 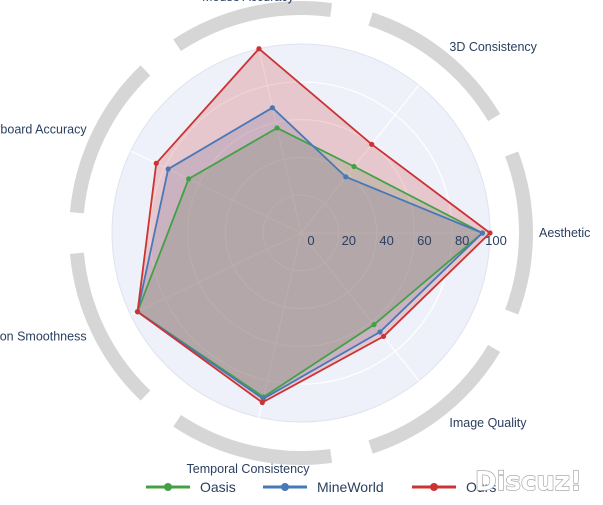 What do you see at coordinates (493, 47) in the screenshot?
I see `axis-label: 3D Consistency` at bounding box center [493, 47].